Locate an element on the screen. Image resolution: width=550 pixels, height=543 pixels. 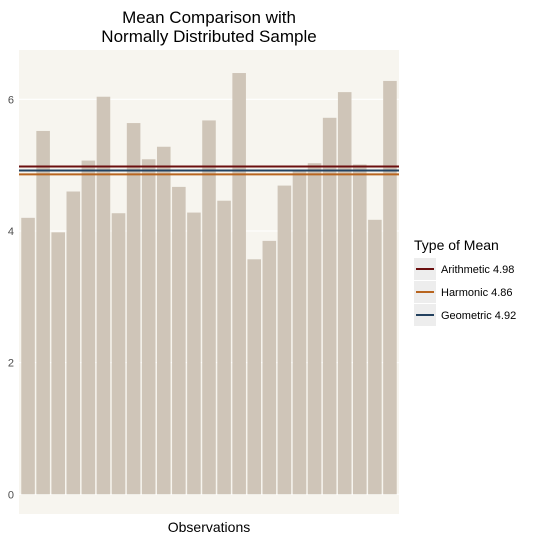
y-axis-ticks: 0 2 4 6 is located at coordinates (11, 297).